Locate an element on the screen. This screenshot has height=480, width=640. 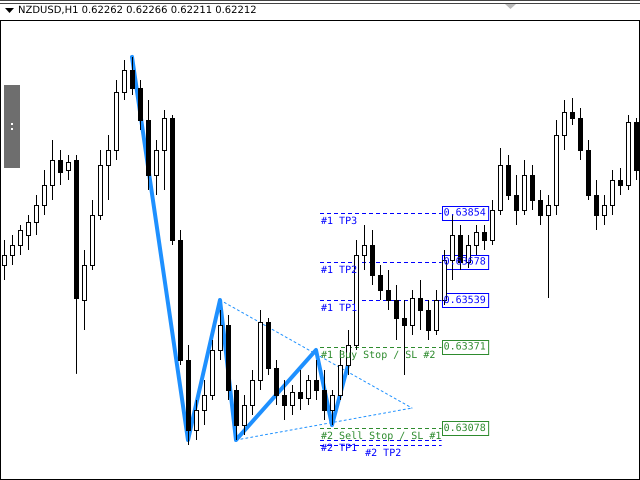
ref-line-label: #2 TP2 is located at coordinates (383, 454).